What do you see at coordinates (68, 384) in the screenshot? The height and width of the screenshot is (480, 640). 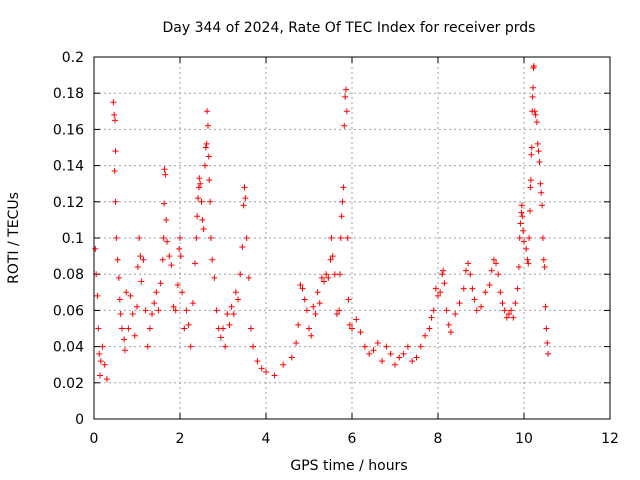 I see `y-tick-label: 0.02` at bounding box center [68, 384].